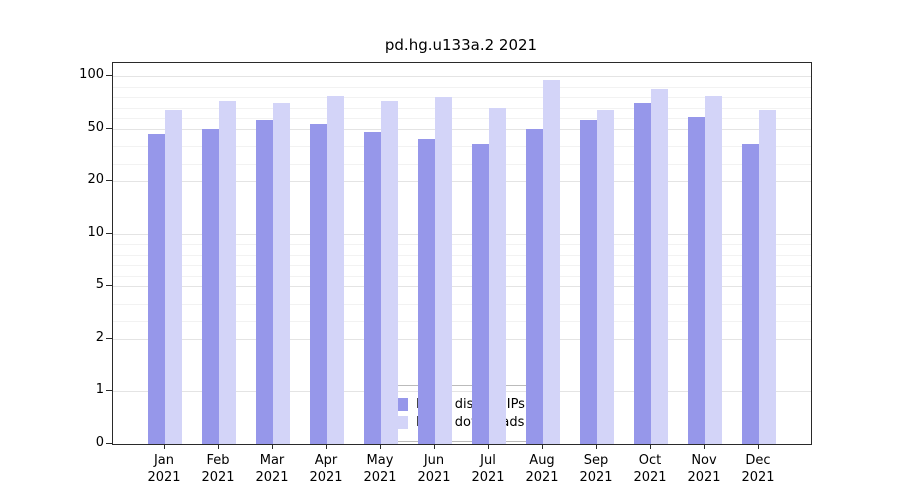 This screenshot has height=500, width=900. What do you see at coordinates (99, 390) in the screenshot?
I see `y-tick-label: 1` at bounding box center [99, 390].